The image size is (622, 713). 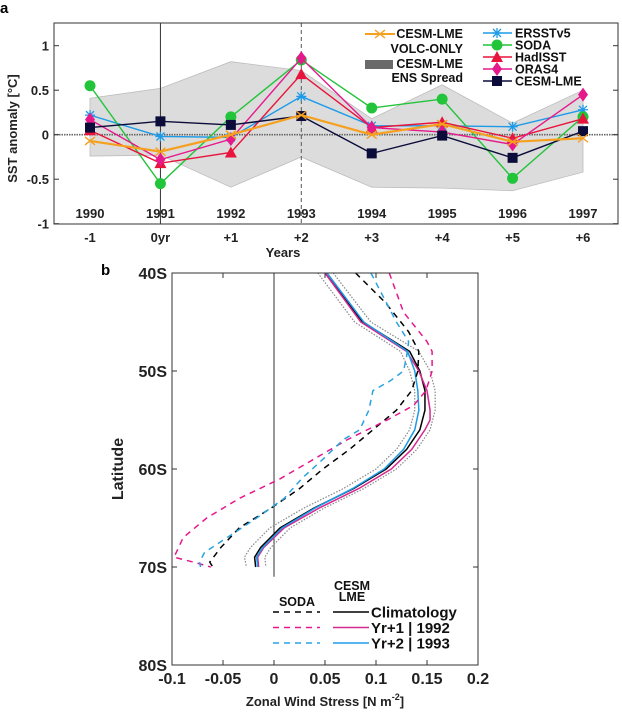 What do you see at coordinates (427, 49) in the screenshot?
I see `legend-label: VOLC-ONLY` at bounding box center [427, 49].